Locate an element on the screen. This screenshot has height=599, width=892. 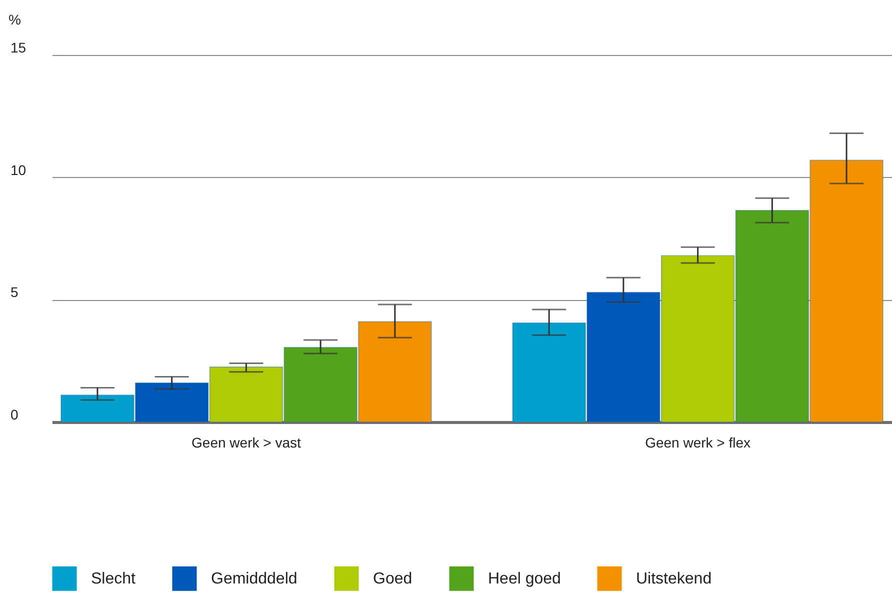
x-tick-label: Geen werk > flex is located at coordinates (698, 442).